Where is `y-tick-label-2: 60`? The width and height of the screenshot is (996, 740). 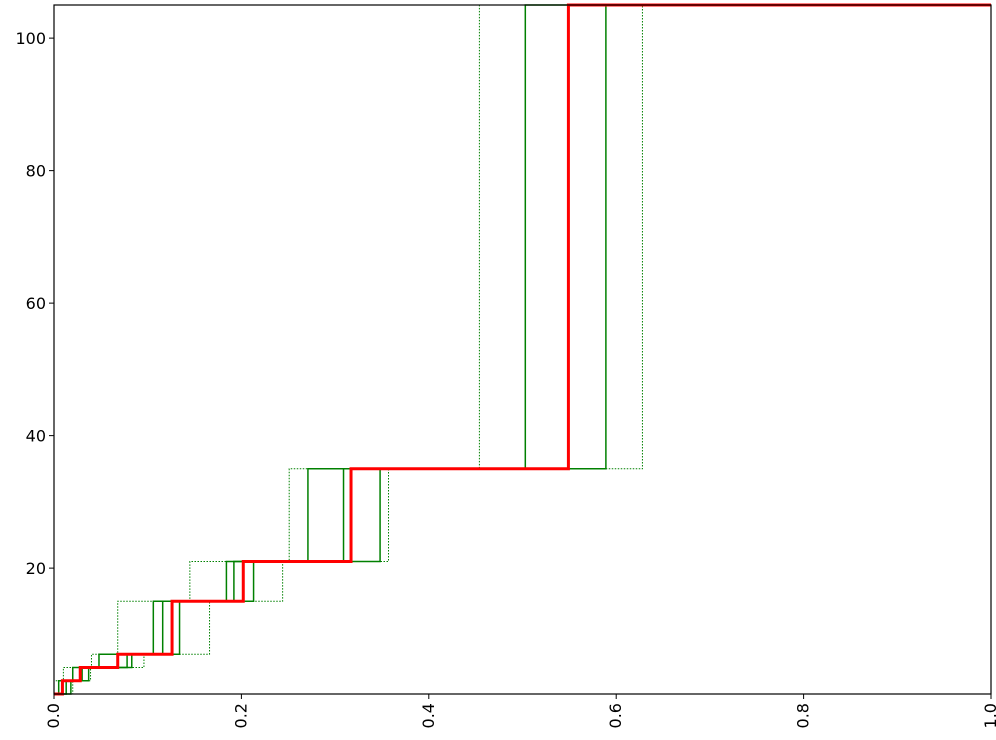 y-tick-label-2: 60 is located at coordinates (36, 303).